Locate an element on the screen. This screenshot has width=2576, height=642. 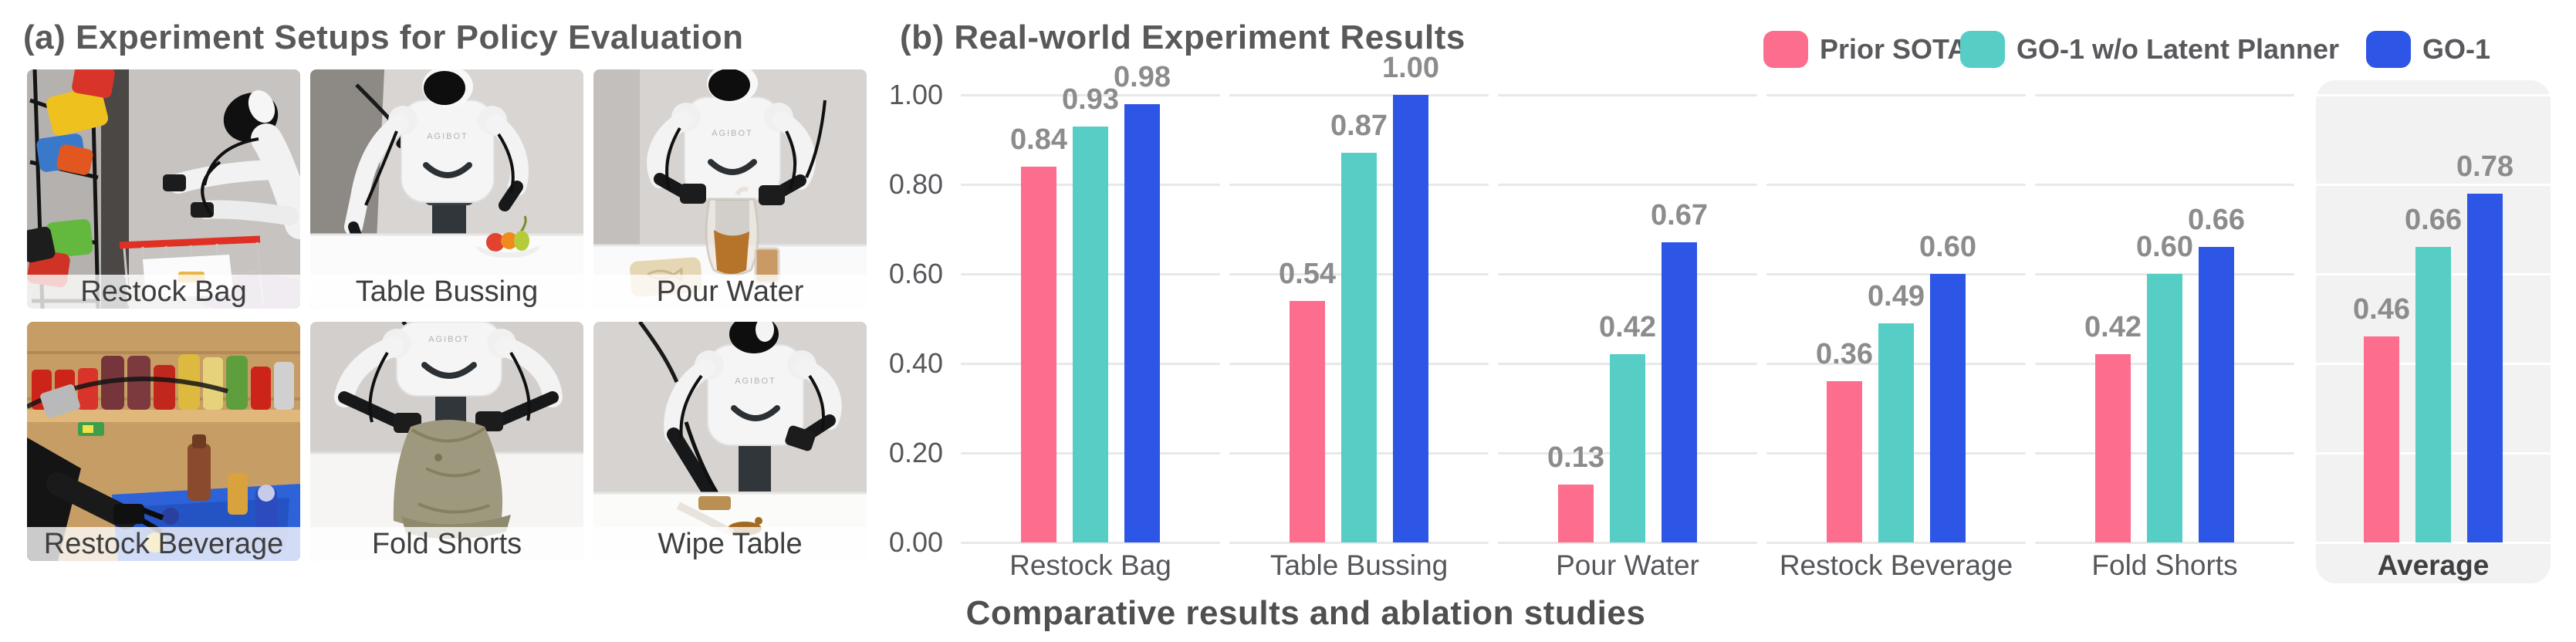
value-label-go-1-w-o-latent-planner-table-bussing: 0.87 is located at coordinates (1359, 126).